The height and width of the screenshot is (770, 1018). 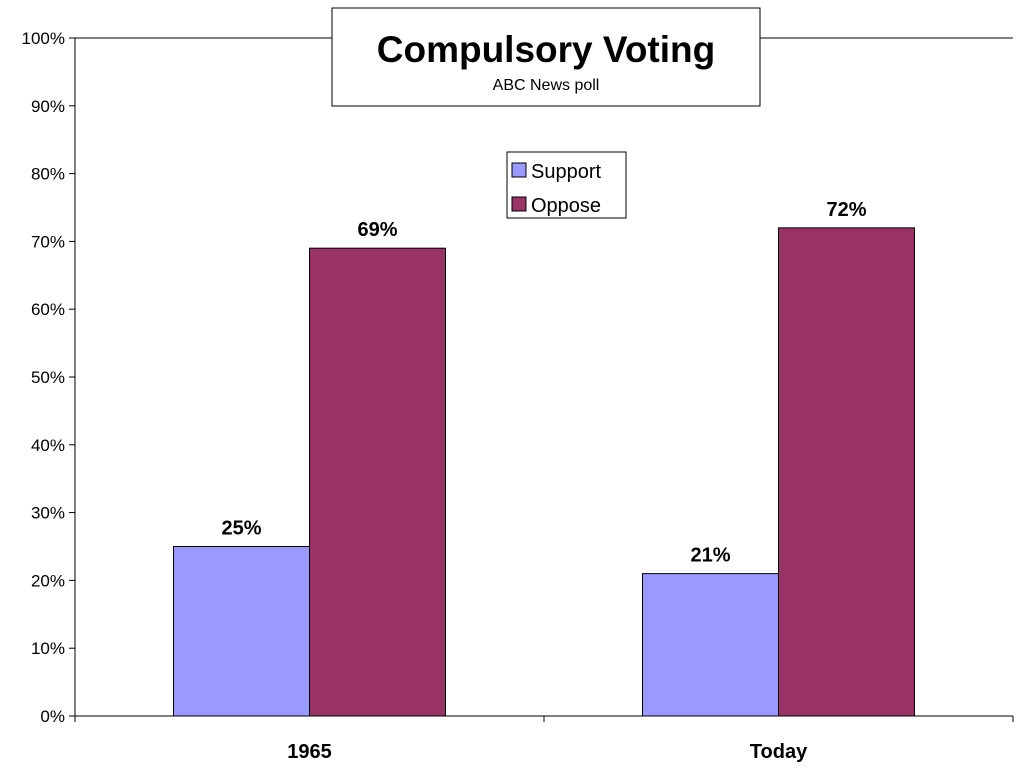 What do you see at coordinates (779, 752) in the screenshot?
I see `x-tick-label: Today` at bounding box center [779, 752].